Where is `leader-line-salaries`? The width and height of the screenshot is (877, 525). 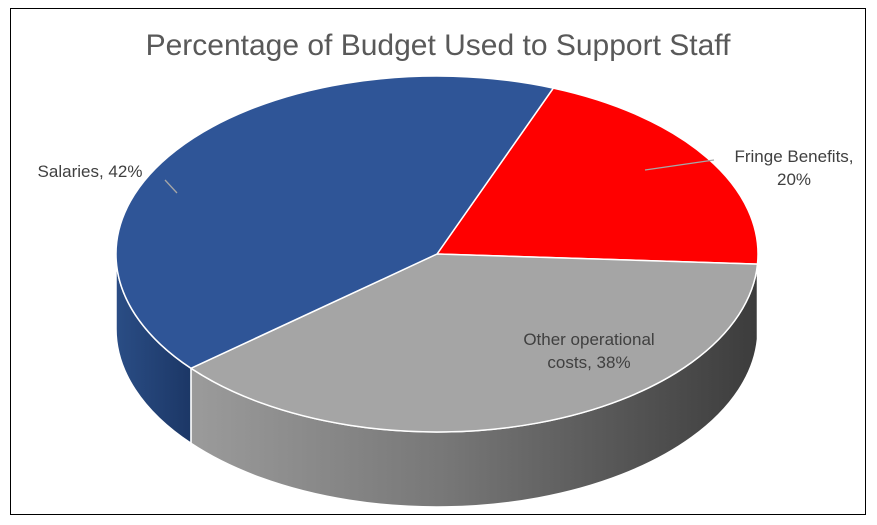
leader-line-salaries is located at coordinates (171, 186).